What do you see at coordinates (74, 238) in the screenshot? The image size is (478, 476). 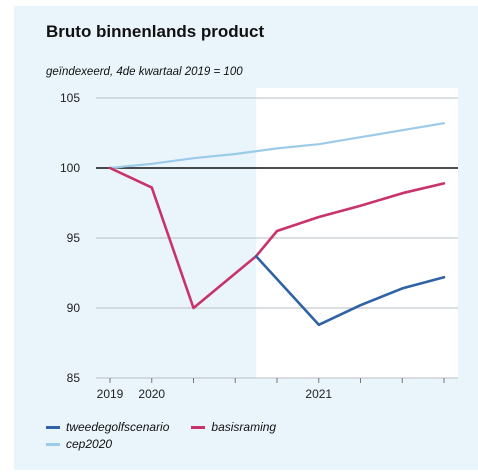 I see `y-tick-label: 95` at bounding box center [74, 238].